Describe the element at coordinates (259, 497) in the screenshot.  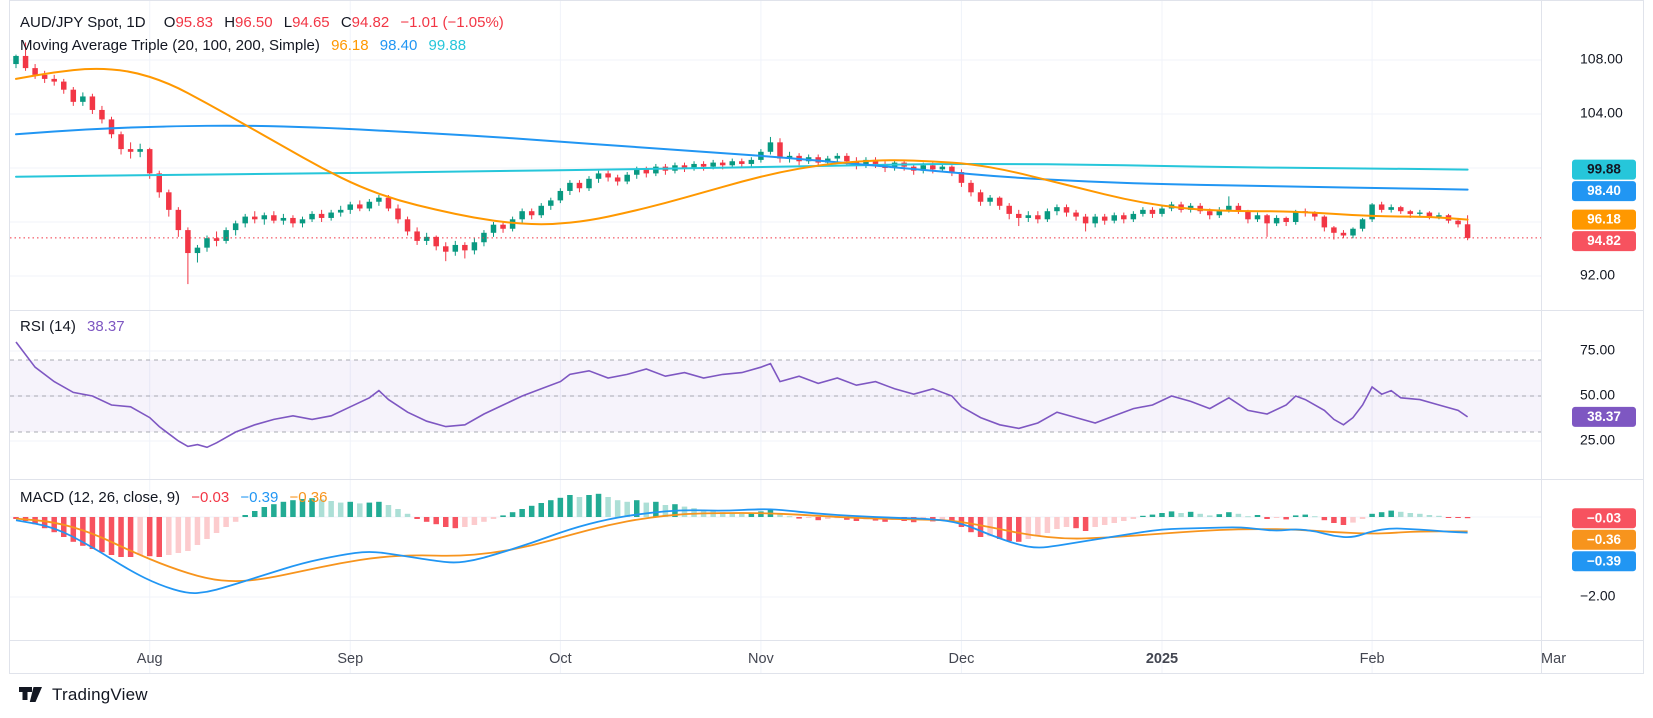
I see `macd-line-value: −0.39` at that location.